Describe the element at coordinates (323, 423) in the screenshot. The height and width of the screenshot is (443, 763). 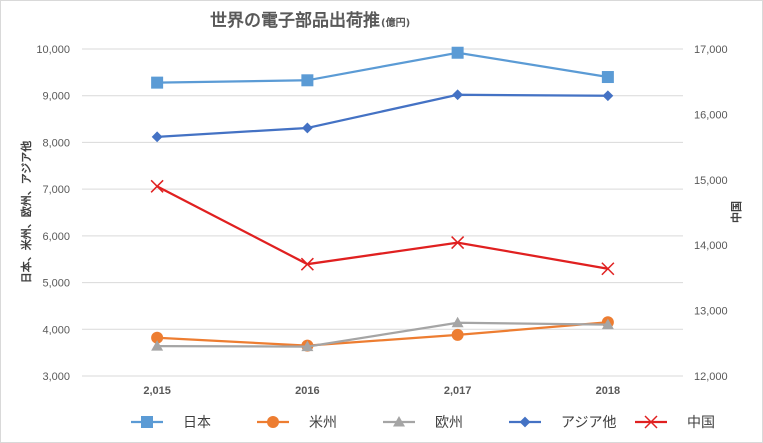
I see `legend-label: 米州` at that location.